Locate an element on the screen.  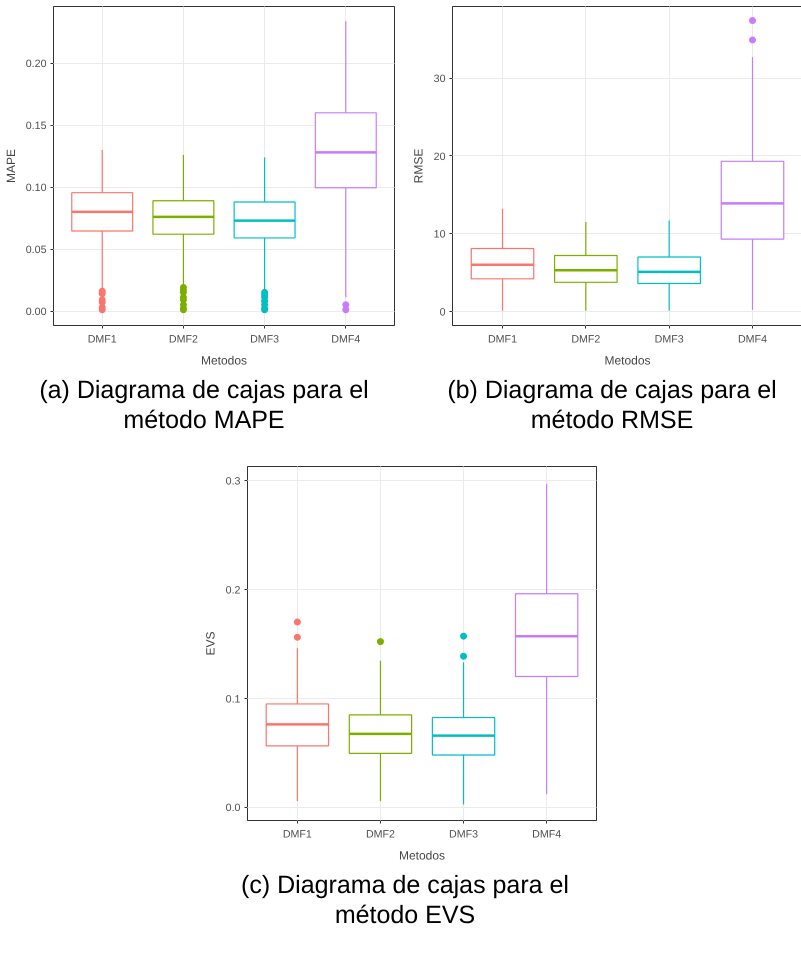
y-tick-label: 20 is located at coordinates (440, 156).